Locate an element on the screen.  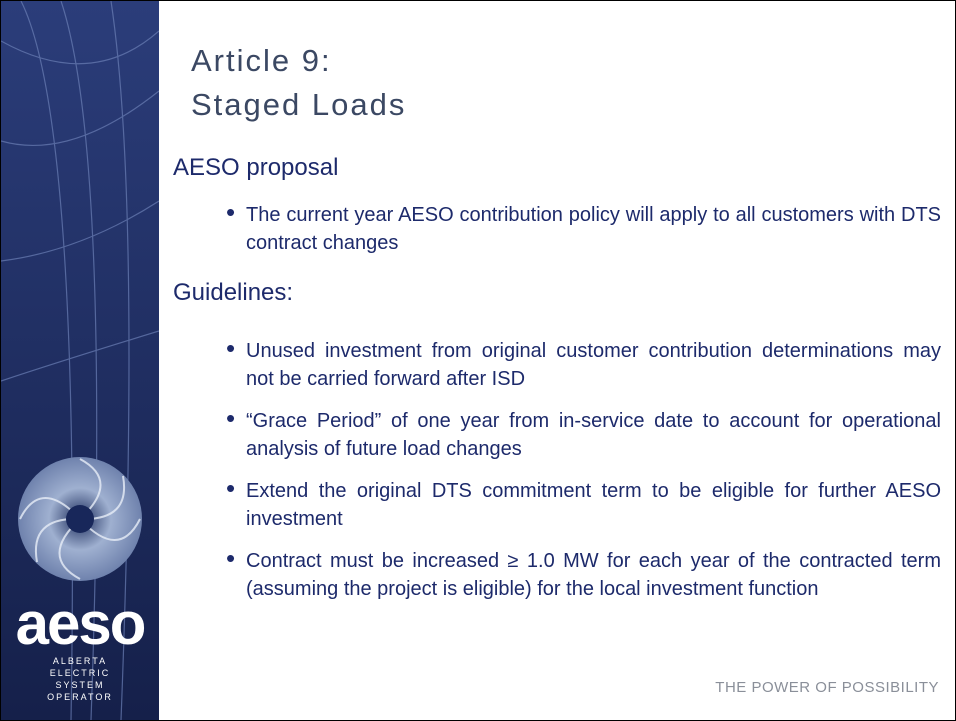
footer: THE POWER OF POSSIBILITY is located at coordinates (827, 687).